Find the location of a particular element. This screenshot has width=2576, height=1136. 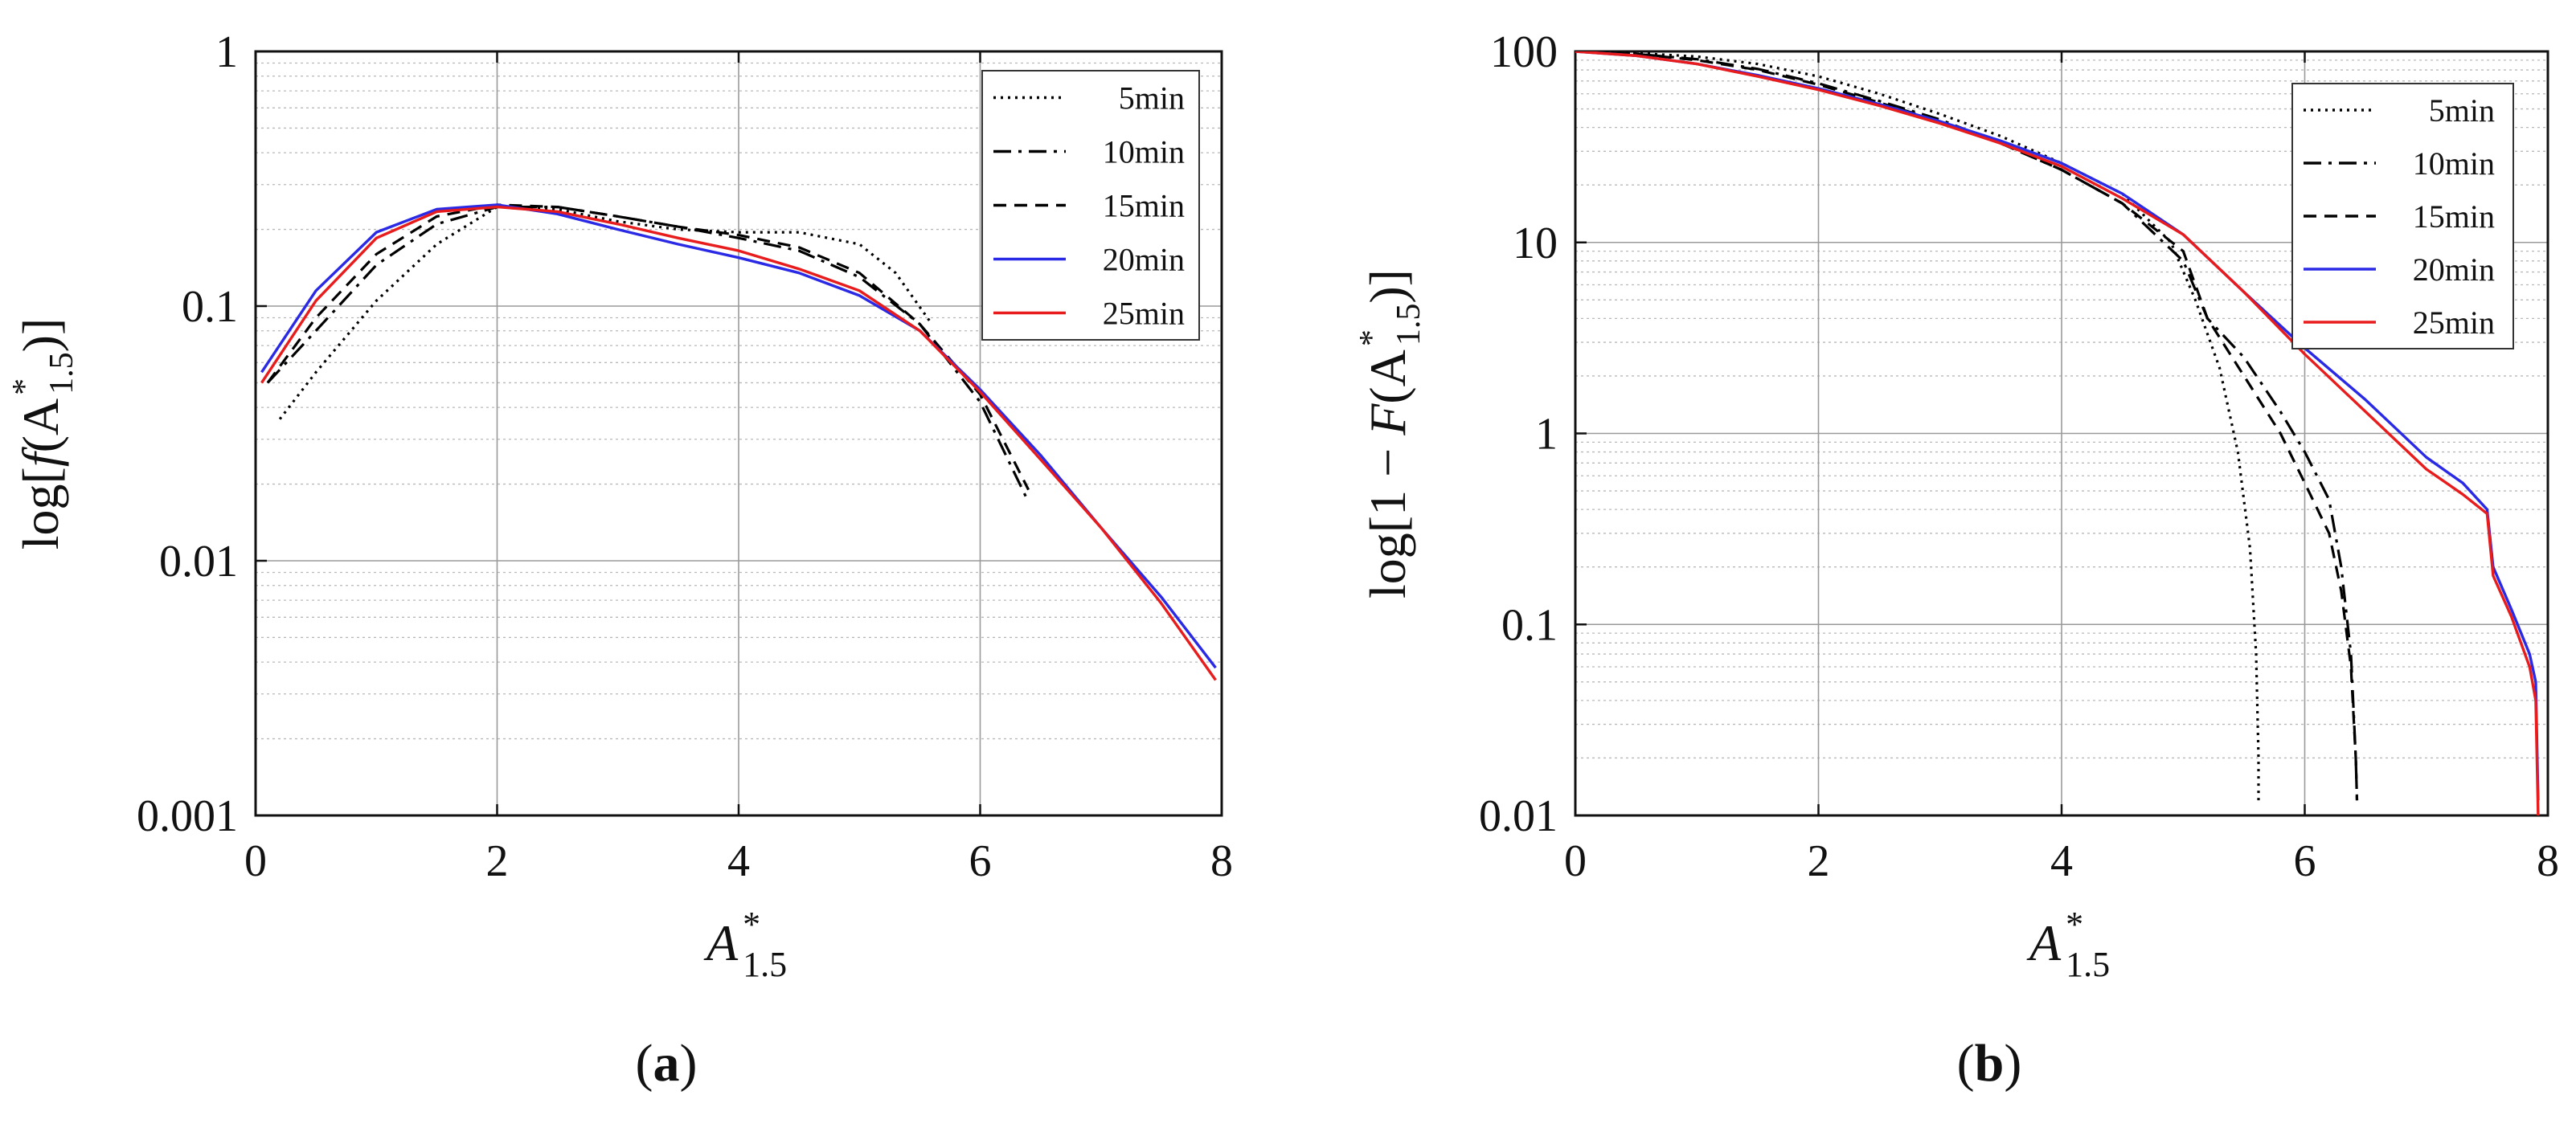

panel-label: (b) is located at coordinates (1989, 1063).